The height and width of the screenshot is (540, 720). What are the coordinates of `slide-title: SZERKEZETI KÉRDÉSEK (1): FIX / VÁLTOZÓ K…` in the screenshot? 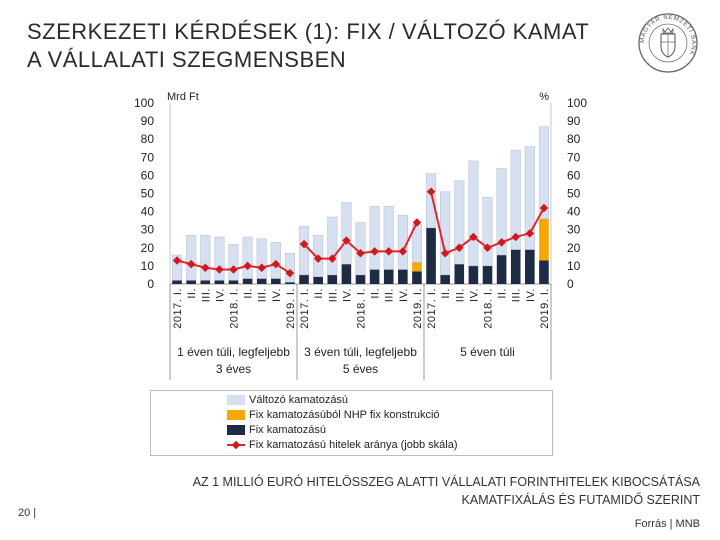 It's located at (308, 46).